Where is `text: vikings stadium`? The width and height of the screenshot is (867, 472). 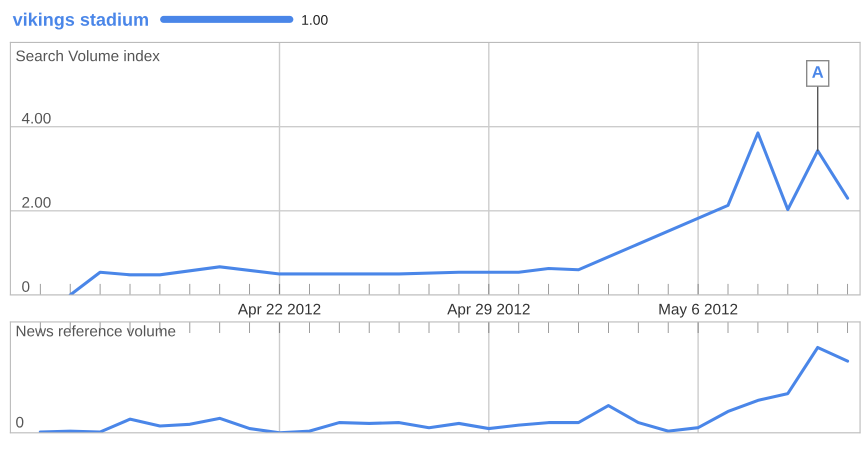
text: vikings stadium is located at coordinates (80, 21).